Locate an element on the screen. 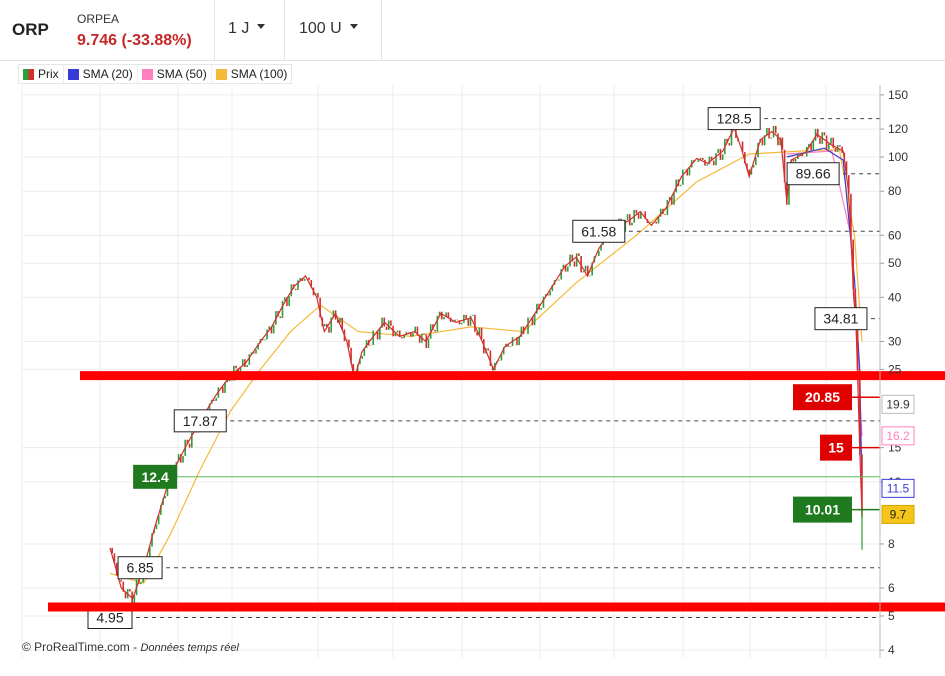 This screenshot has height=676, width=945. y-tick-label: 40 is located at coordinates (895, 297).